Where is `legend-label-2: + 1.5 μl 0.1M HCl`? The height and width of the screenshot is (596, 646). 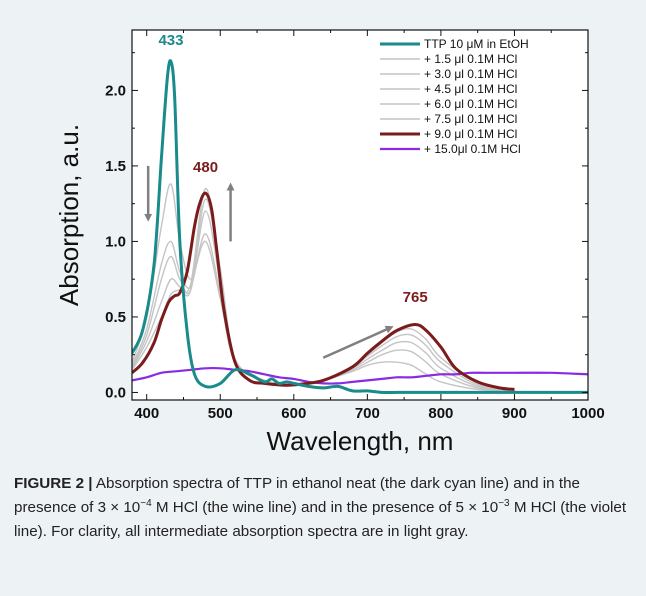
legend-label-2: + 1.5 μl 0.1M HCl is located at coordinates (470, 59).